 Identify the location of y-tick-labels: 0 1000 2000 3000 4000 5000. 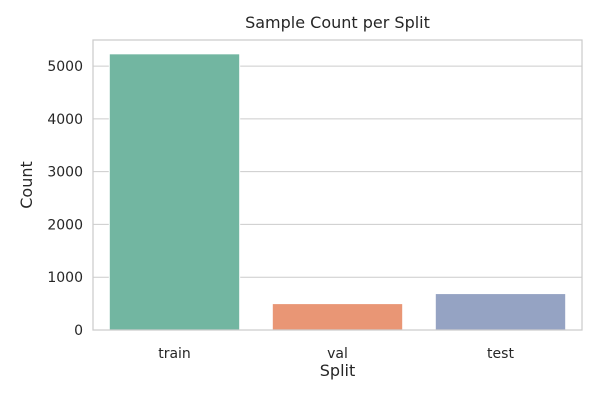
(65, 199).